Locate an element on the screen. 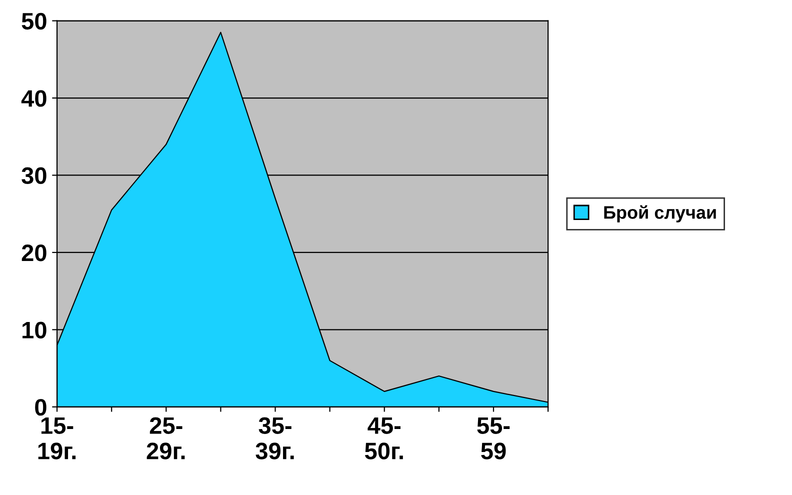 The height and width of the screenshot is (495, 792). y-tick-label: 20 is located at coordinates (34, 253).